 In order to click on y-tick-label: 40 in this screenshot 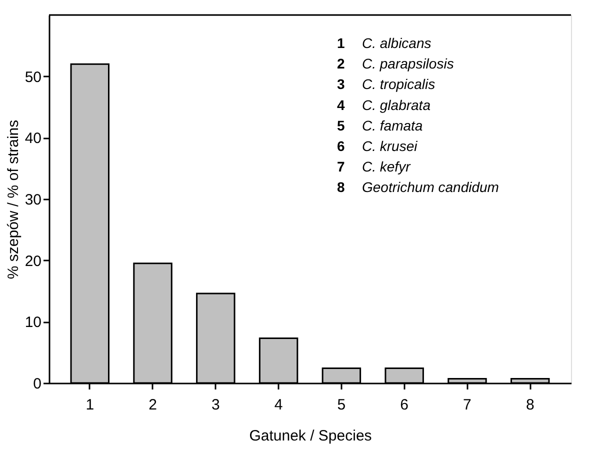, I will do `click(33, 139)`.